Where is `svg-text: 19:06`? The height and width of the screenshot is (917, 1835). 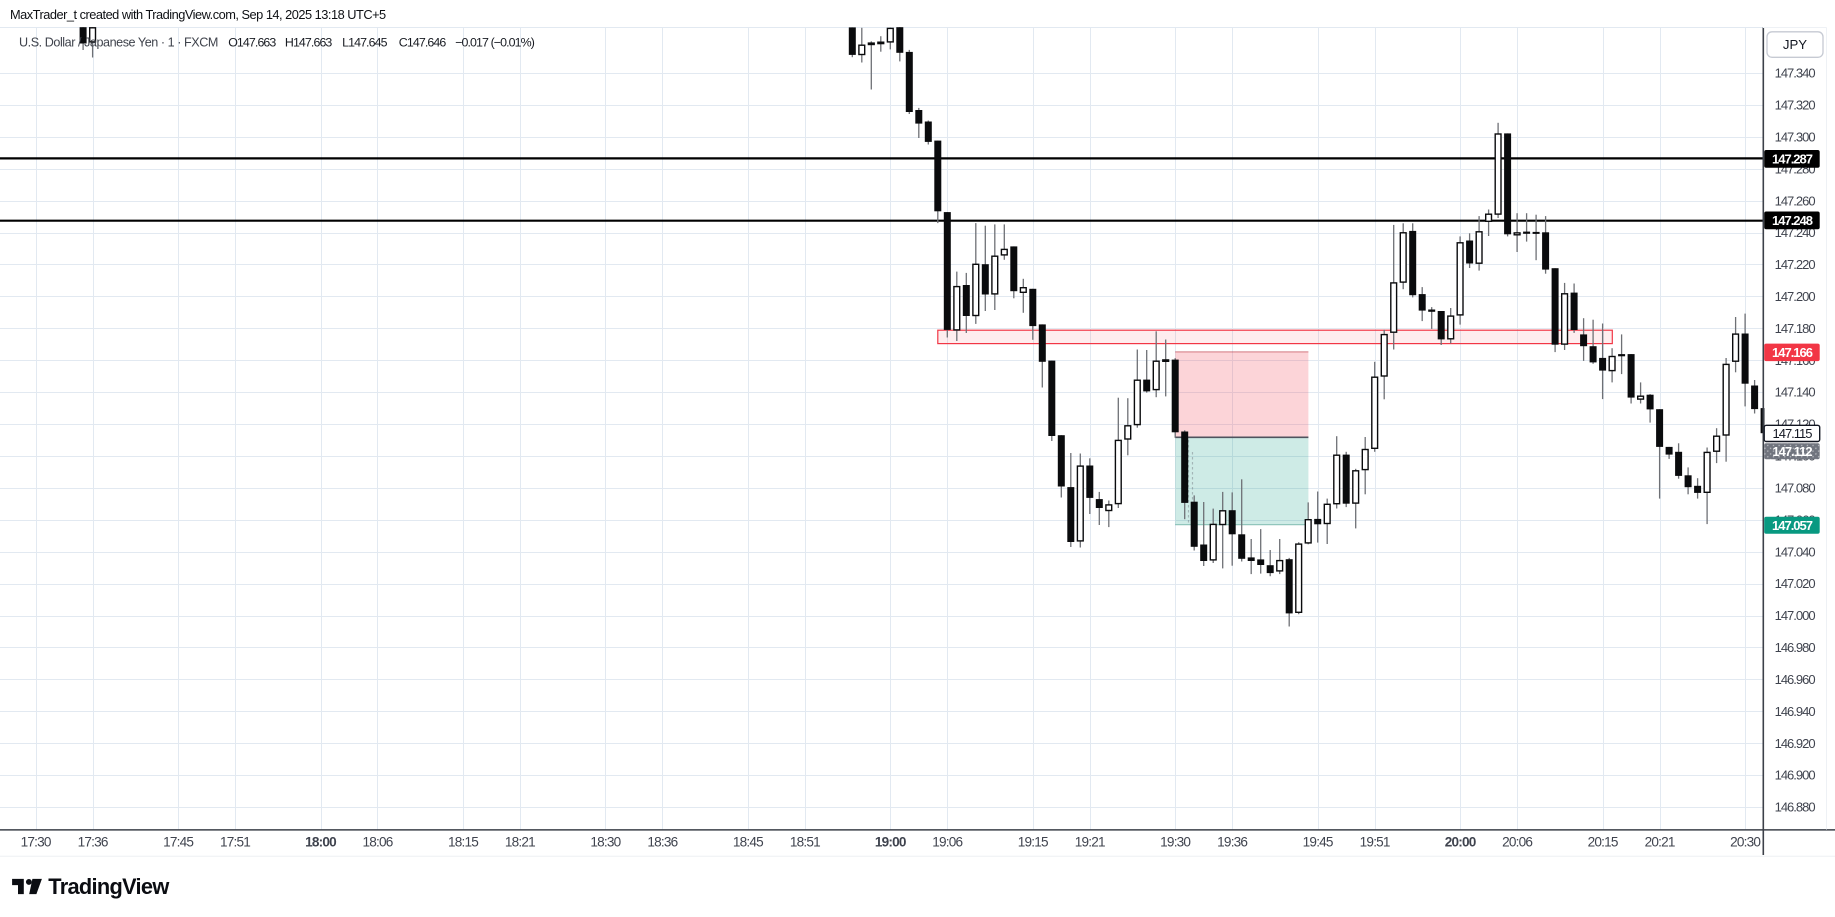 svg-text: 19:06 is located at coordinates (947, 842).